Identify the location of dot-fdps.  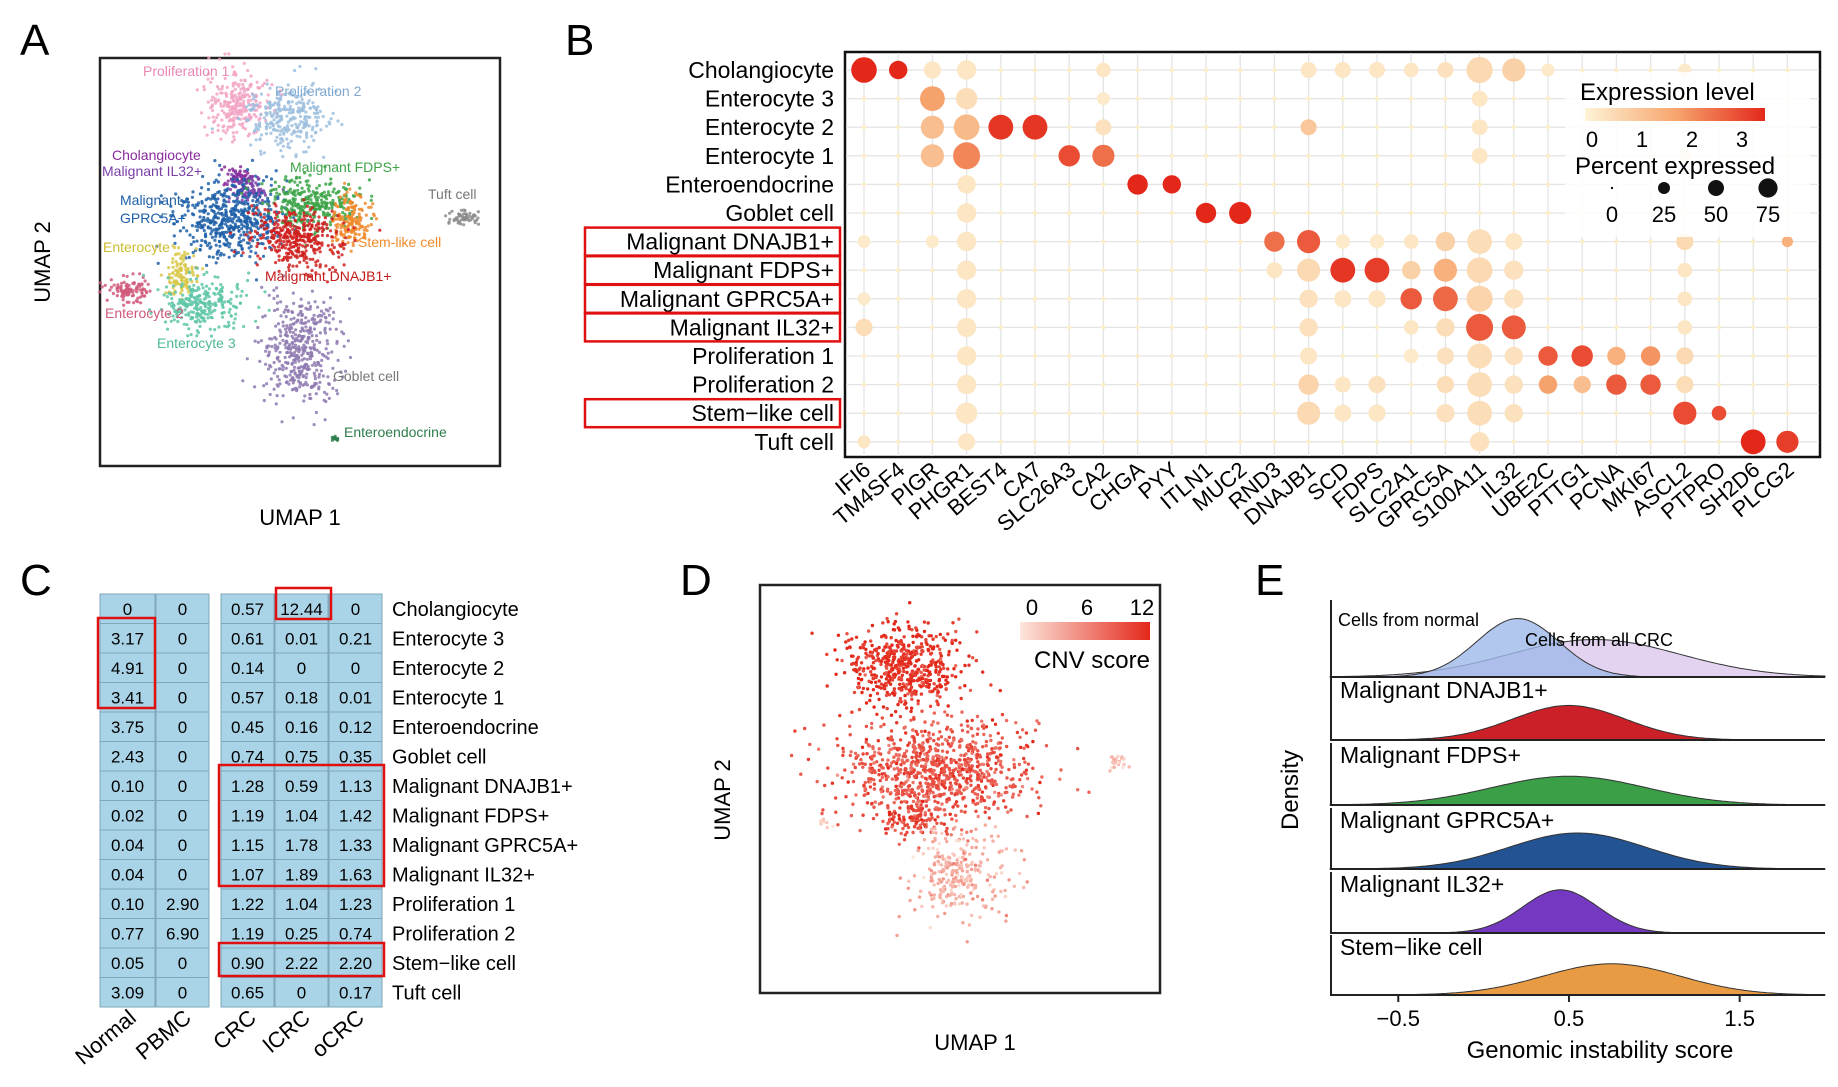
(1377, 299).